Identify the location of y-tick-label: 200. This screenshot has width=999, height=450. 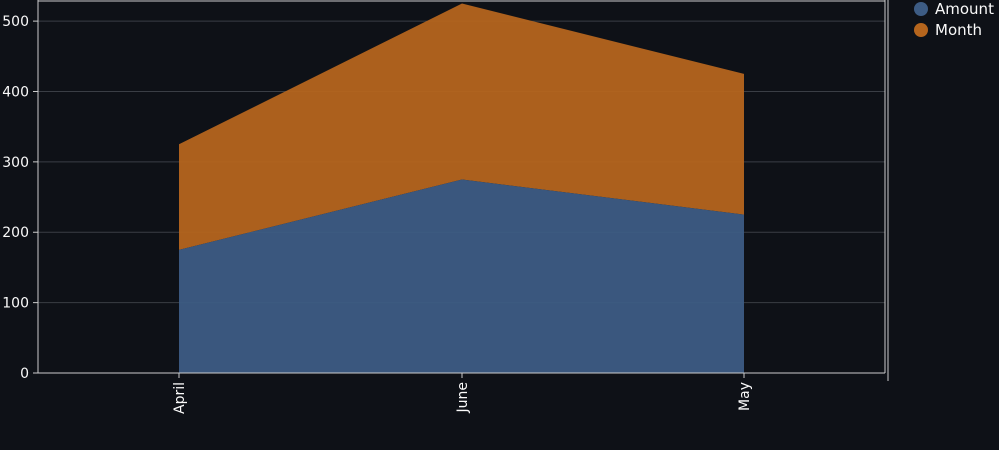
(15, 233).